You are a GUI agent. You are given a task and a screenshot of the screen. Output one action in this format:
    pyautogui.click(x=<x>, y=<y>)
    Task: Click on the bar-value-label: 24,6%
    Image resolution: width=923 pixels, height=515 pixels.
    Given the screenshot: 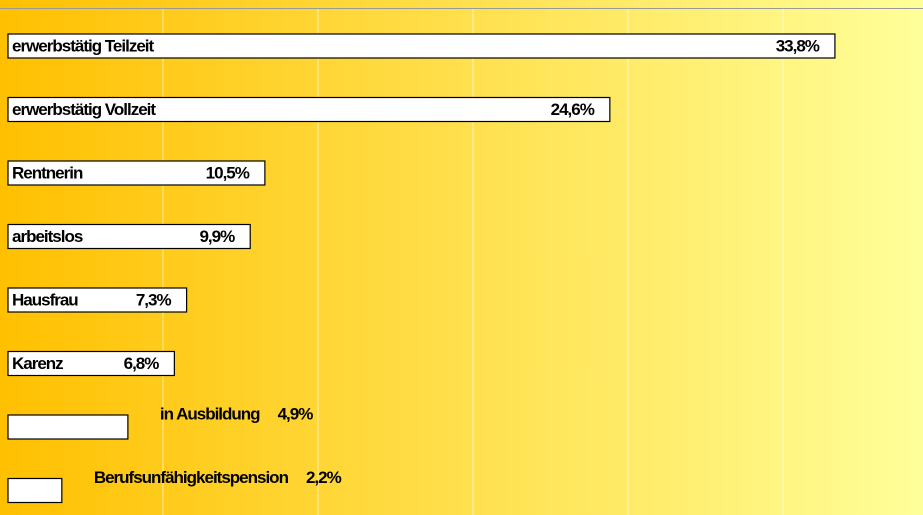 What is the action you would take?
    pyautogui.click(x=573, y=109)
    